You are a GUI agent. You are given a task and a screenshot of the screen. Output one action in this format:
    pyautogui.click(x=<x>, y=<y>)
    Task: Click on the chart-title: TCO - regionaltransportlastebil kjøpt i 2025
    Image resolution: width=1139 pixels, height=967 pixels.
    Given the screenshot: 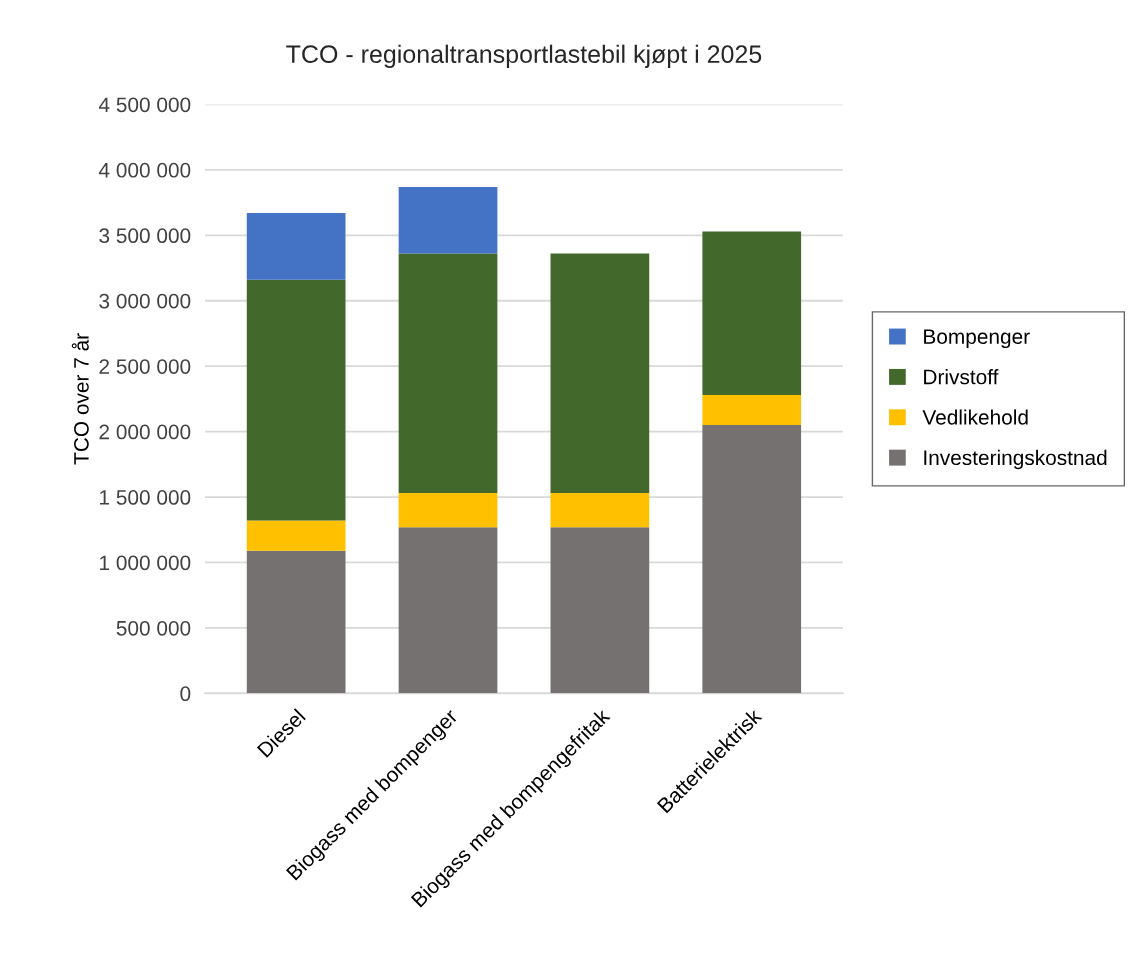 What is the action you would take?
    pyautogui.click(x=524, y=56)
    